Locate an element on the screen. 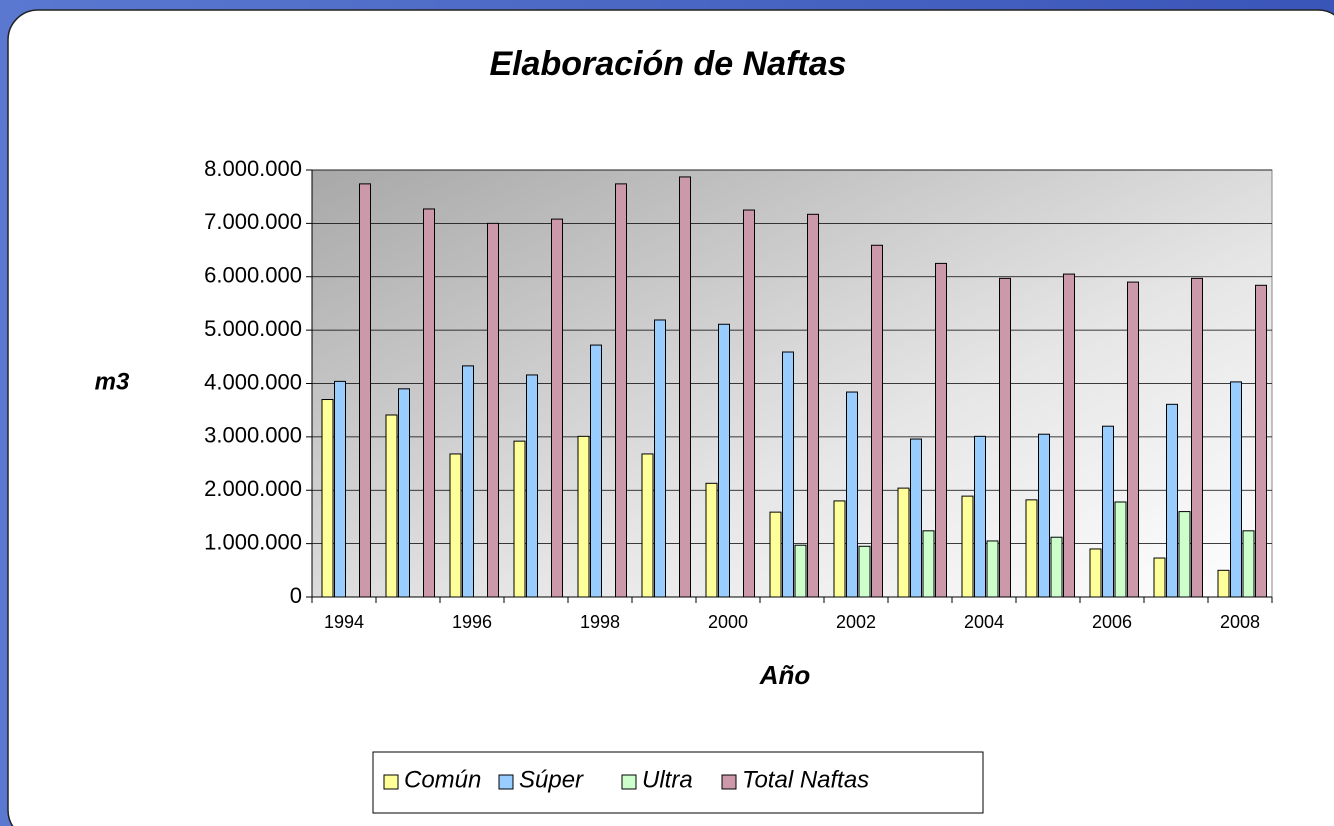  y-tick-label: 0 is located at coordinates (296, 595).